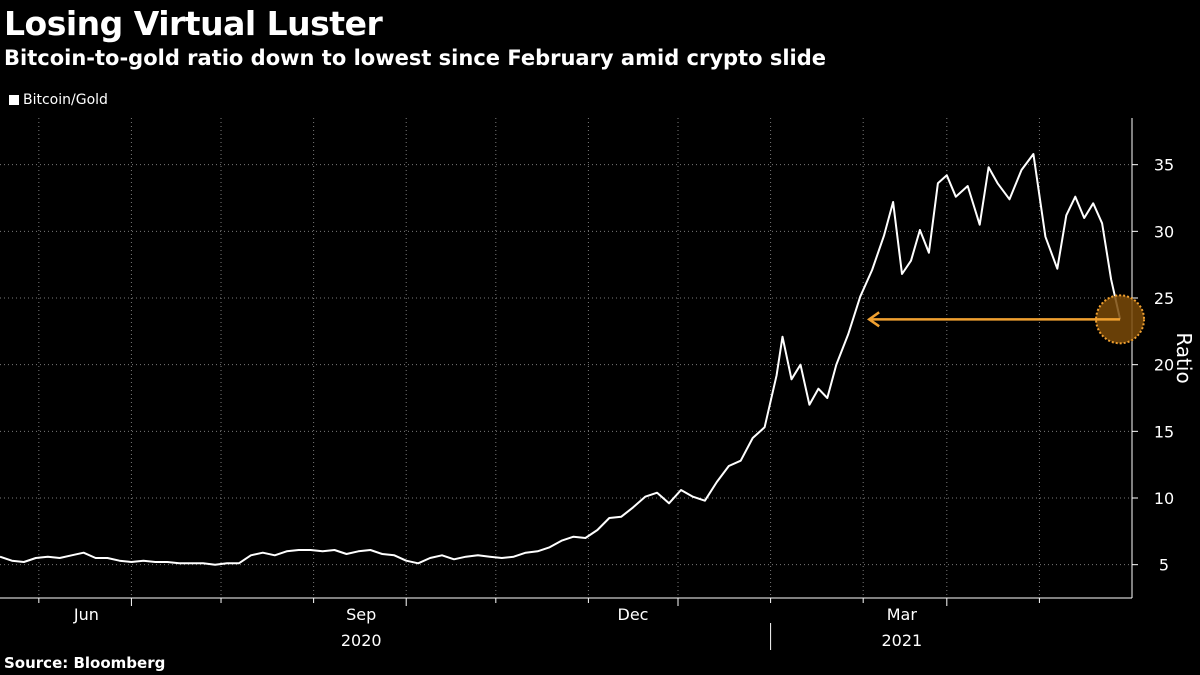 The height and width of the screenshot is (675, 1200). What do you see at coordinates (1164, 231) in the screenshot?
I see `y-tick-label-30: 30` at bounding box center [1164, 231].